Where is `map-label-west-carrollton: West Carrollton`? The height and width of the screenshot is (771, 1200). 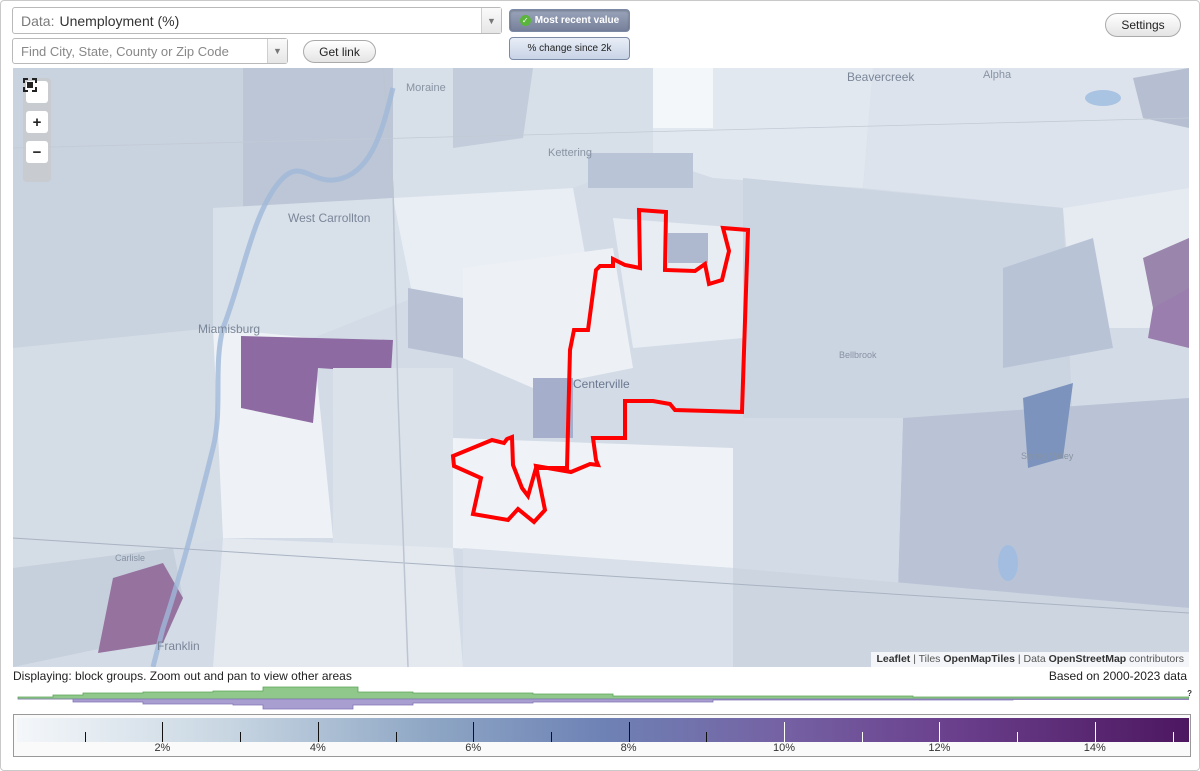
map-label-west-carrollton: West Carrollton is located at coordinates (329, 218).